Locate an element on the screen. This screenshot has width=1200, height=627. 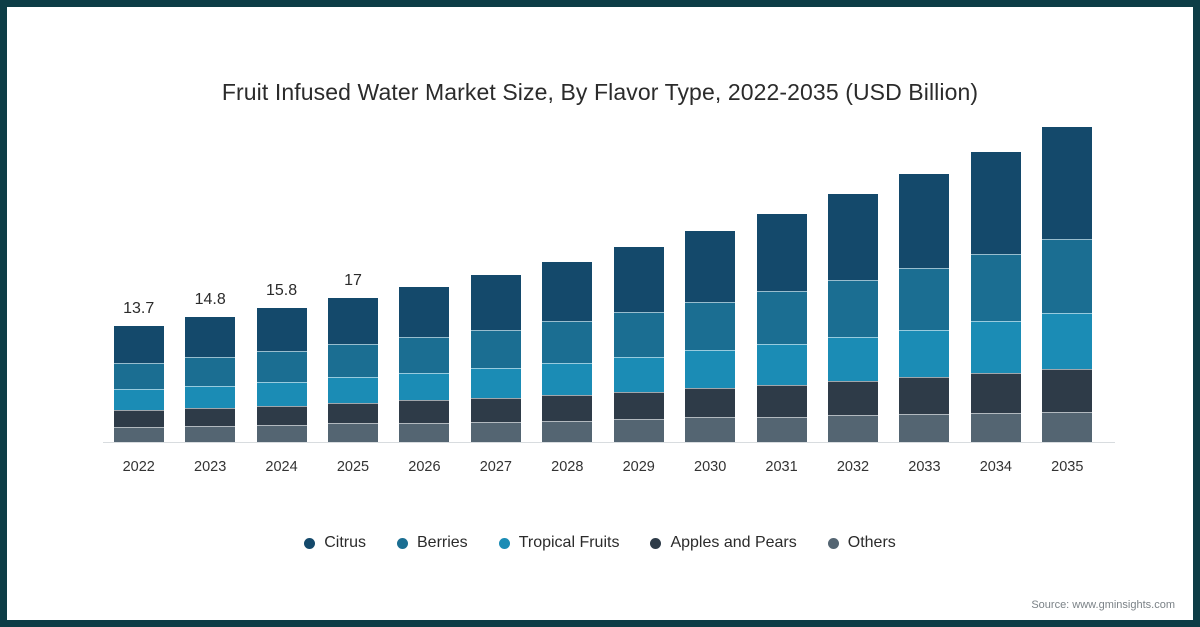
legend-item-apples-and-pears: Apples and Pears is located at coordinates (723, 543).